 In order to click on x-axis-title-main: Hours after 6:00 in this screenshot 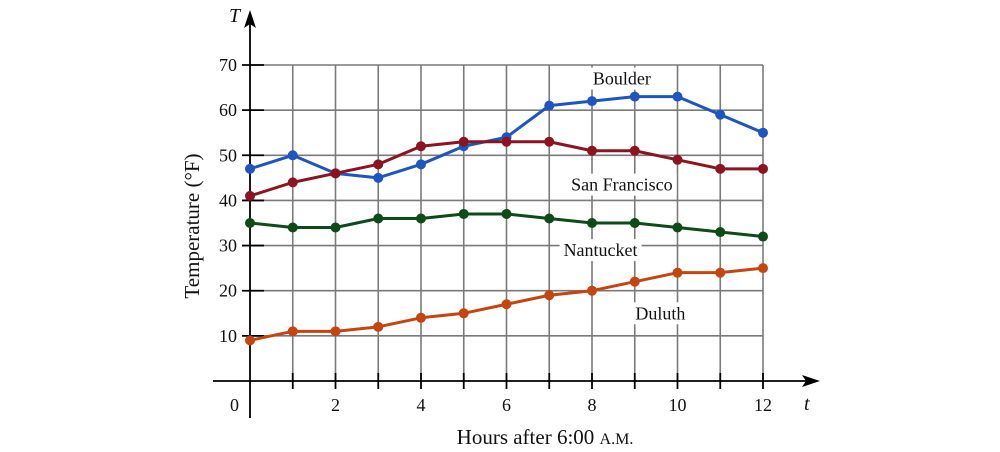, I will do `click(528, 437)`.